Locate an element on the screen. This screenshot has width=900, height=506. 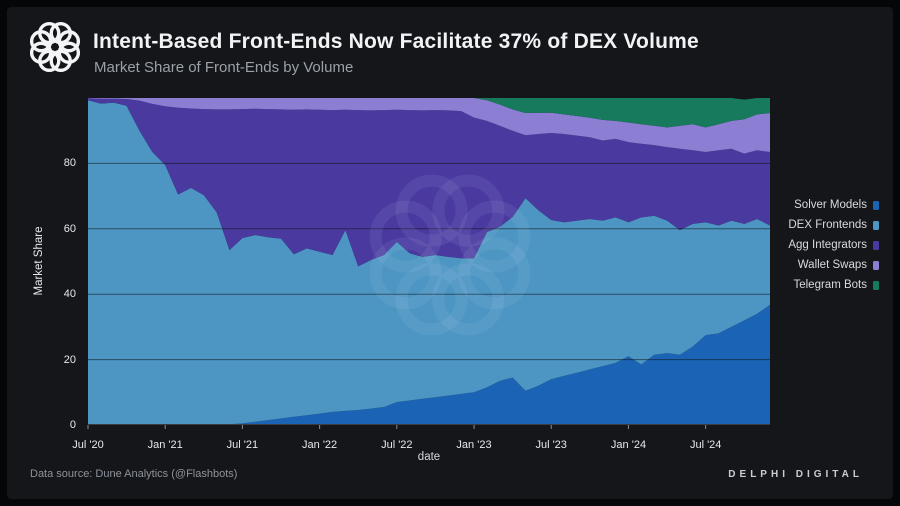
legend-item-wallet-swaps: Wallet Swaps is located at coordinates (838, 265).